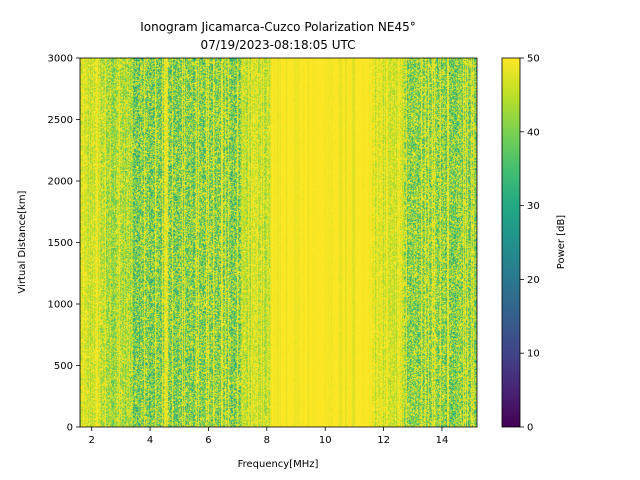  I want to click on x-tick-label: 12, so click(383, 440).